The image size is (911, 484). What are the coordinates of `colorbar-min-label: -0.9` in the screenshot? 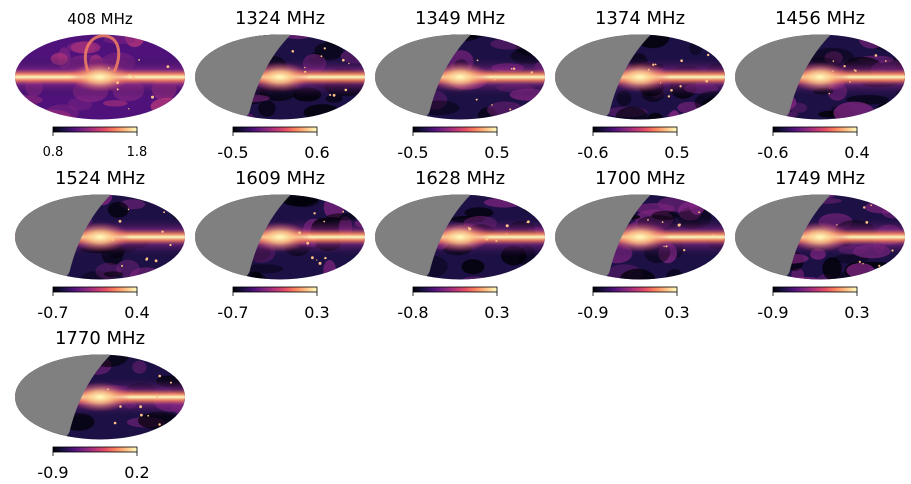 It's located at (773, 312).